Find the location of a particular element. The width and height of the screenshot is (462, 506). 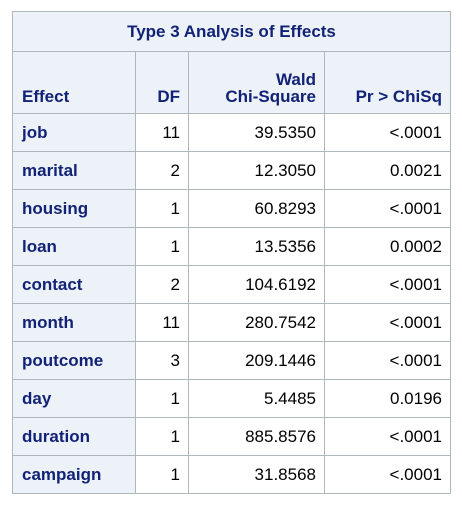

effect-cell: job is located at coordinates (74, 133).